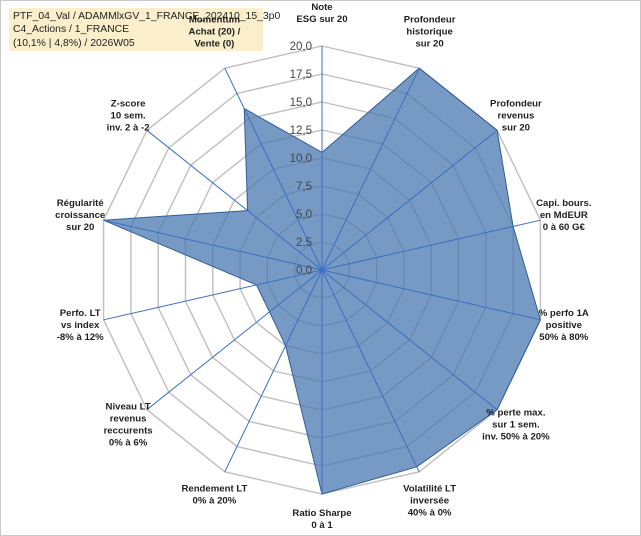 This screenshot has width=641, height=536. I want to click on tick-label: 0,0, so click(304, 271).